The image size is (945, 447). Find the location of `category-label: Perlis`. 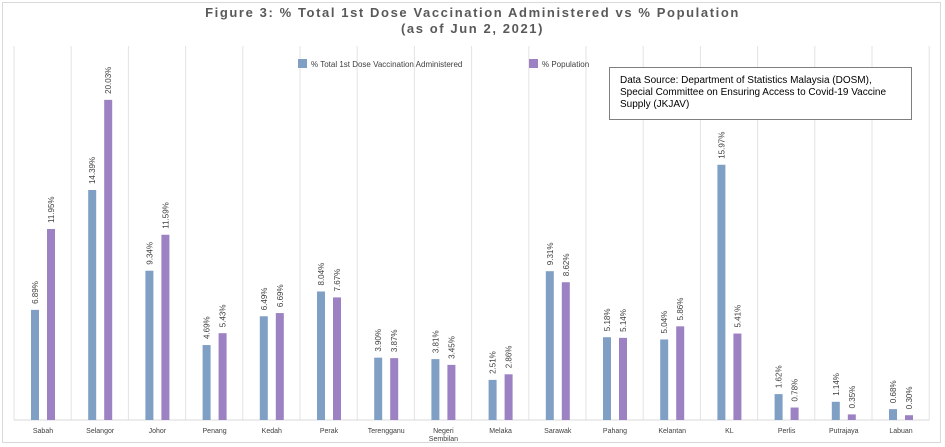

category-label: Perlis is located at coordinates (787, 431).